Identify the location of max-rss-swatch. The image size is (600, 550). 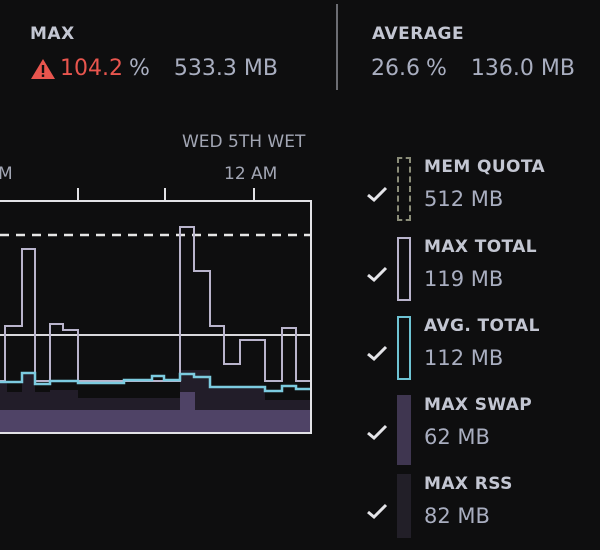
(404, 506).